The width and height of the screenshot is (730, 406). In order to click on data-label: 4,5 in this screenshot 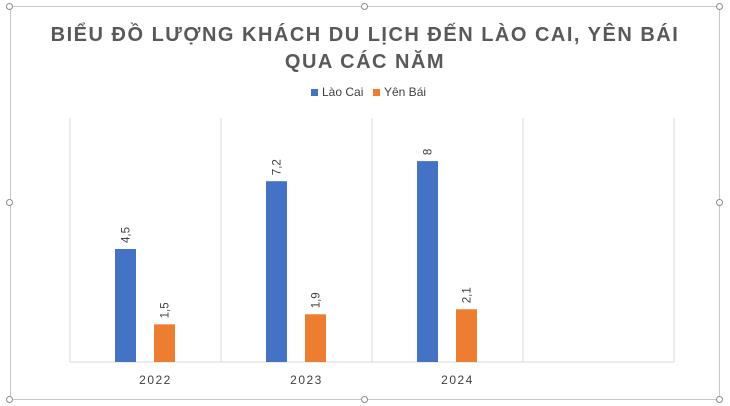, I will do `click(127, 235)`.